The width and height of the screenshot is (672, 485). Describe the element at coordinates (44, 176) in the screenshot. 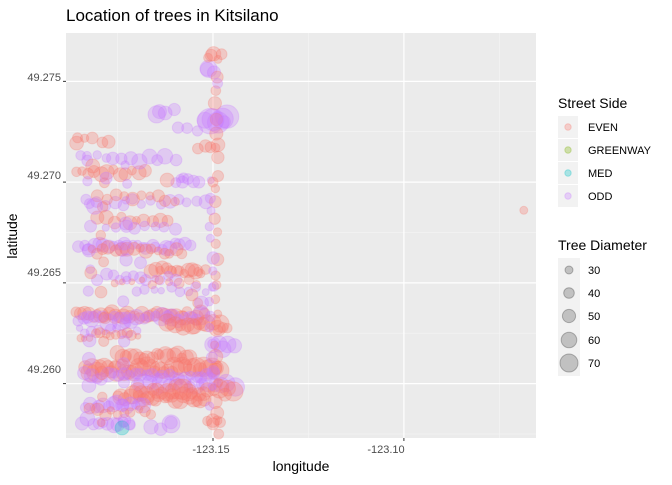

I see `y-tick-label-3: 49.270` at that location.